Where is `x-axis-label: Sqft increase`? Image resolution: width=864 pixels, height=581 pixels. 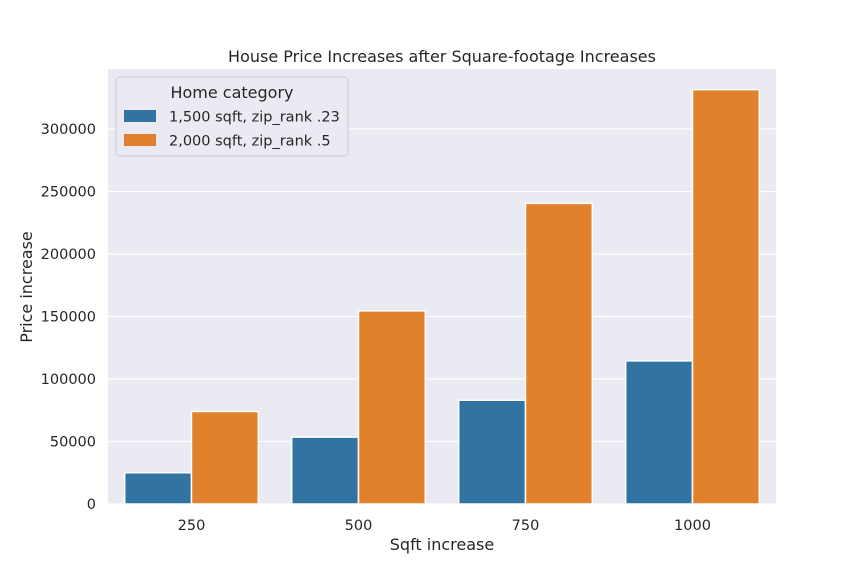 x-axis-label: Sqft increase is located at coordinates (442, 544).